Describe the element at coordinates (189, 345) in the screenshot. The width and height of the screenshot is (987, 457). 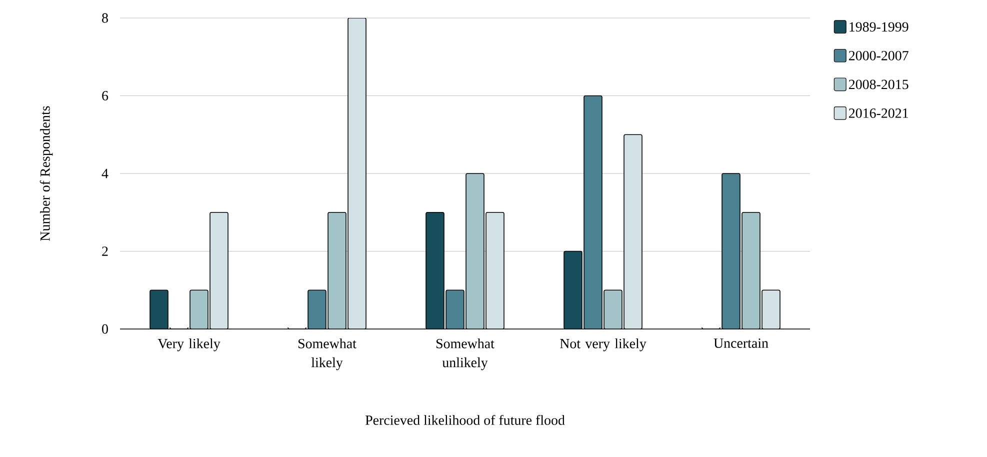
I see `x-tick-label: Very likely` at that location.